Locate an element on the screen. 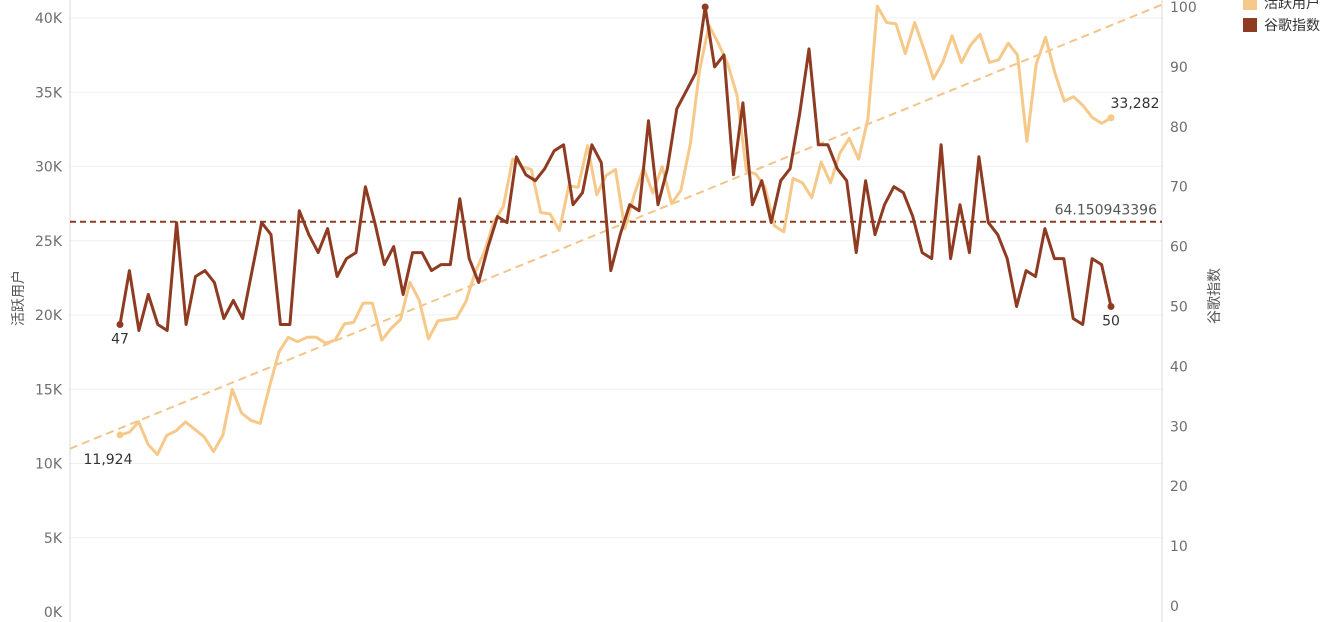 Image resolution: width=1335 pixels, height=622 pixels. right-tick-label: 60 is located at coordinates (1179, 248).